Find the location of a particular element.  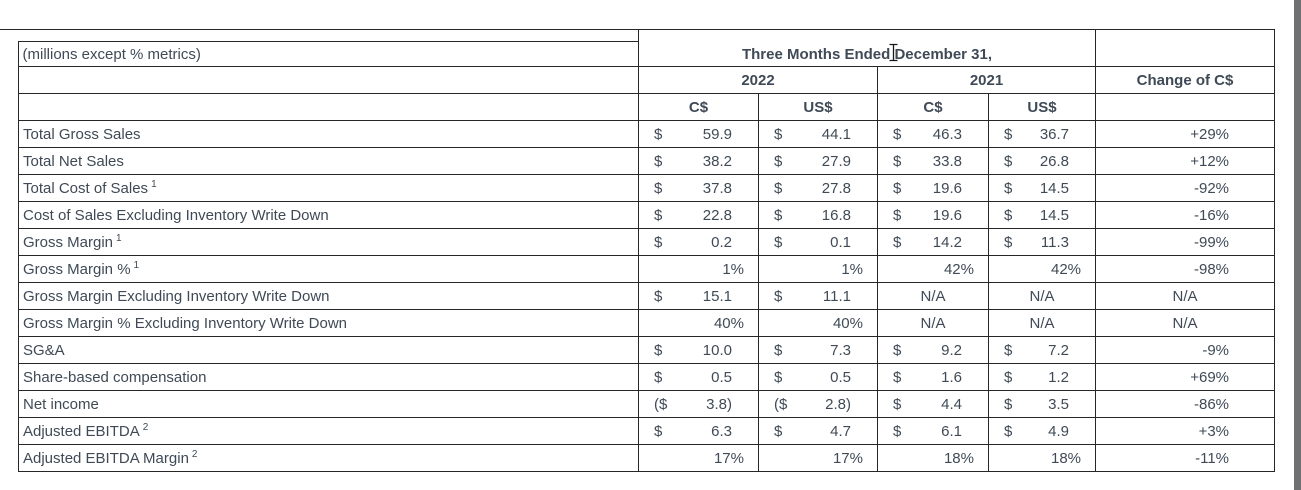

value-cell-2021-cad: 42% is located at coordinates (933, 269).